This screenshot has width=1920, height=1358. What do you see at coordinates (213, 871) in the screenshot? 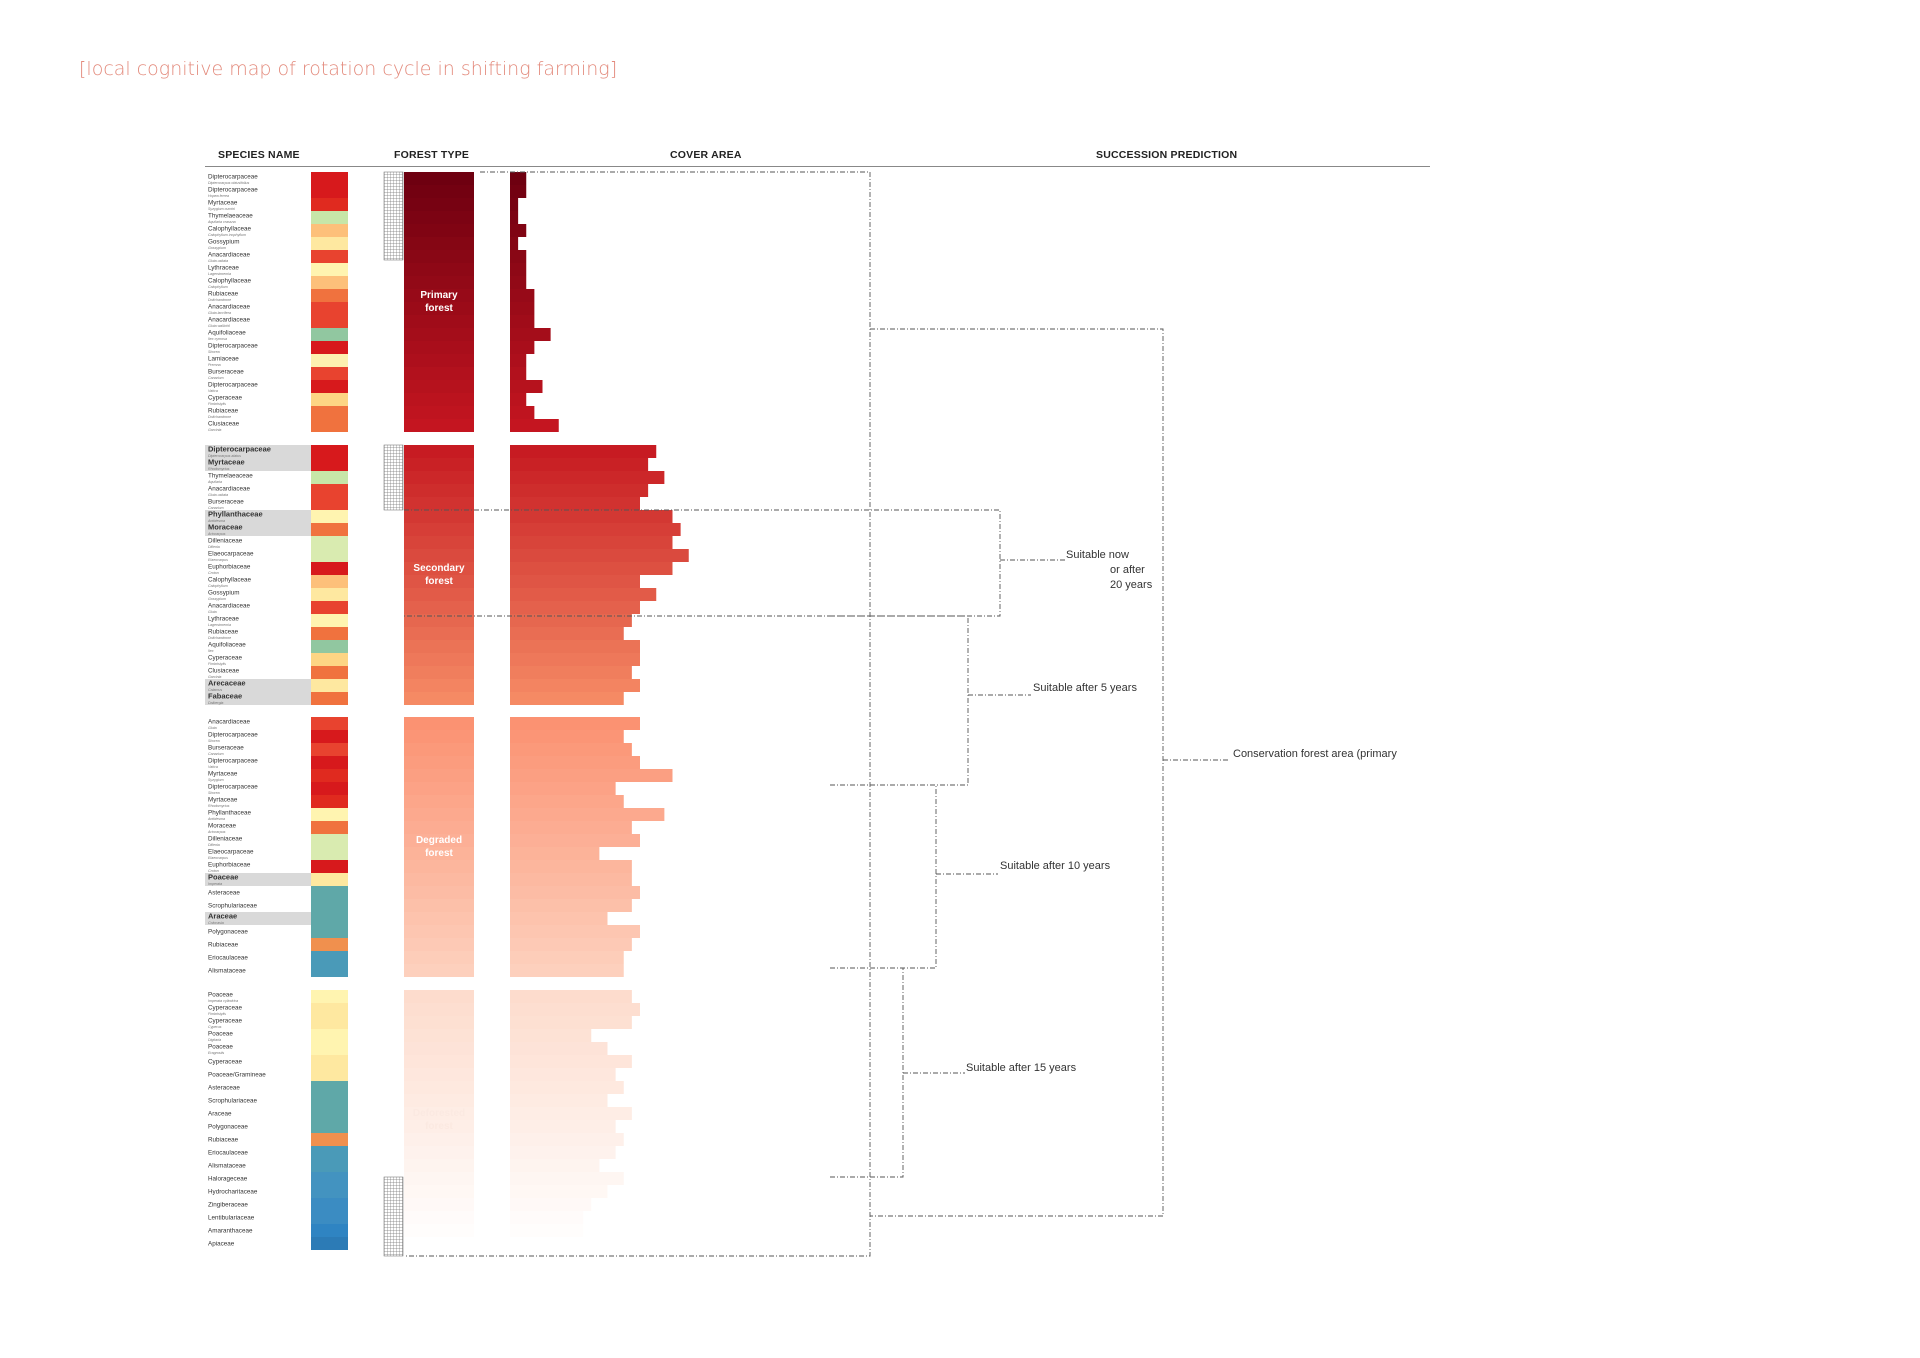
I see `species-latin-name: Croton` at bounding box center [213, 871].